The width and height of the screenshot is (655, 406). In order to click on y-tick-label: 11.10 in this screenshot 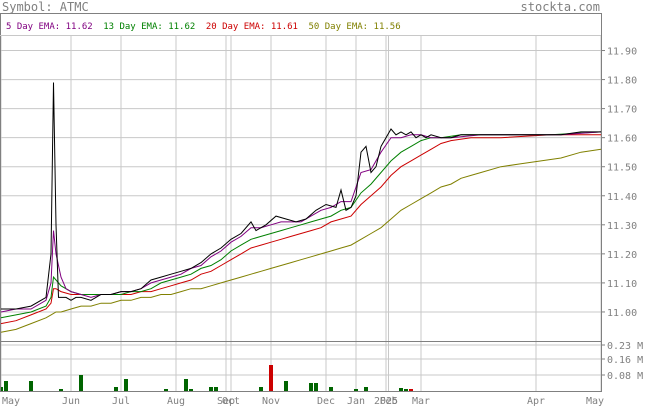, I will do `click(622, 284)`.